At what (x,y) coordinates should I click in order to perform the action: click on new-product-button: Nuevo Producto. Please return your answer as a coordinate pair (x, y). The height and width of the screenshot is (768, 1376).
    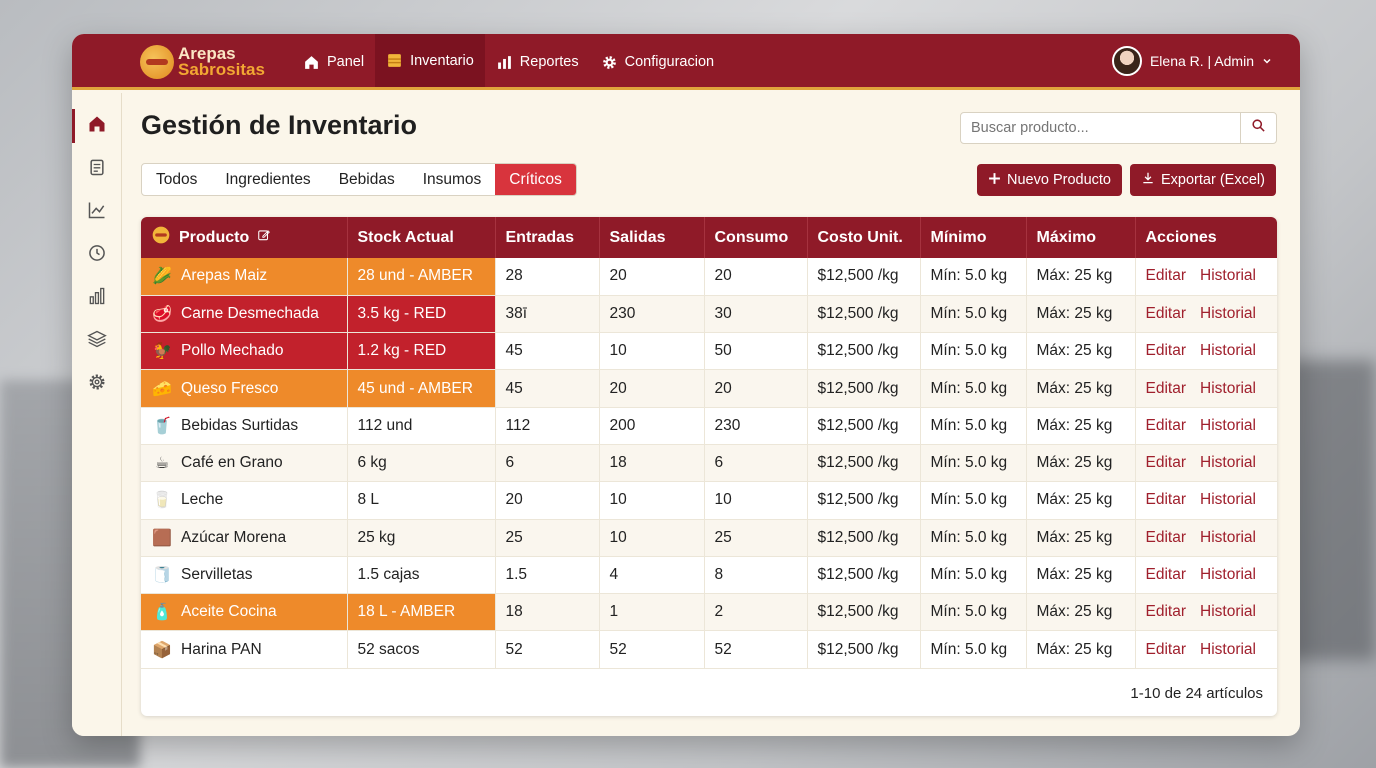
    Looking at the image, I should click on (1049, 180).